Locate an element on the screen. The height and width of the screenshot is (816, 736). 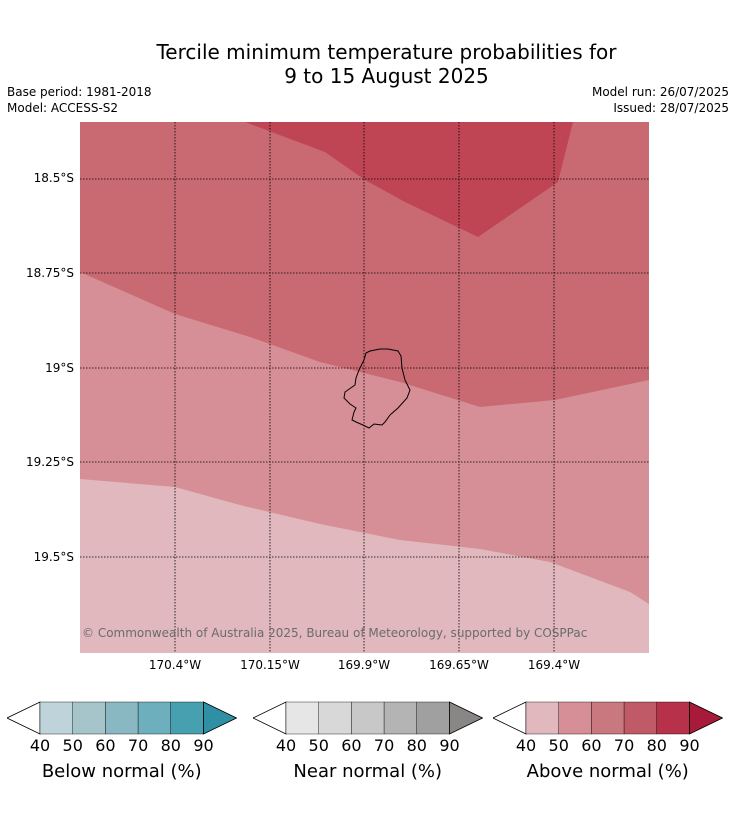
above-colorbar-low-extend is located at coordinates (510, 718).